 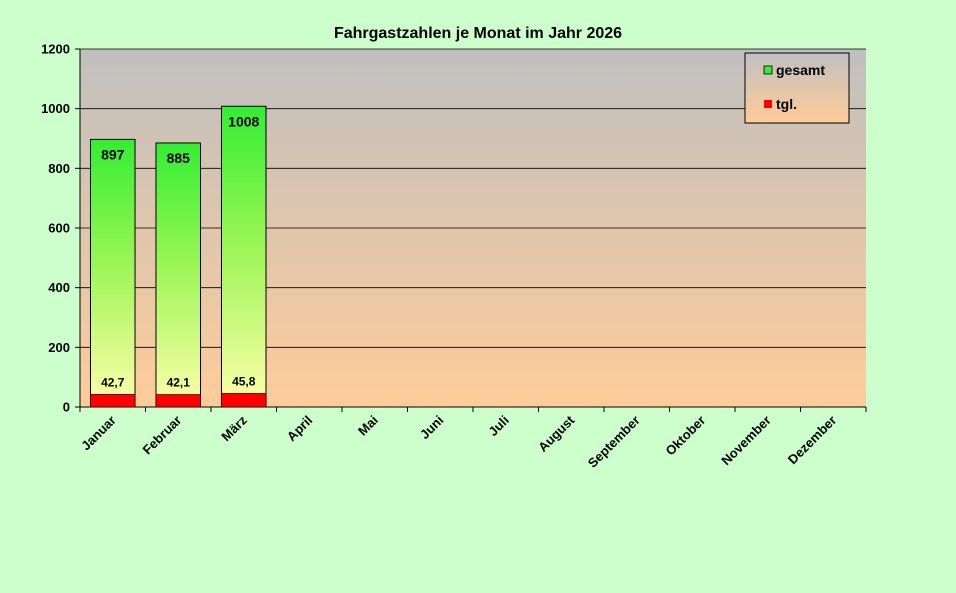 What do you see at coordinates (55, 108) in the screenshot?
I see `y-tick-label: 1000` at bounding box center [55, 108].